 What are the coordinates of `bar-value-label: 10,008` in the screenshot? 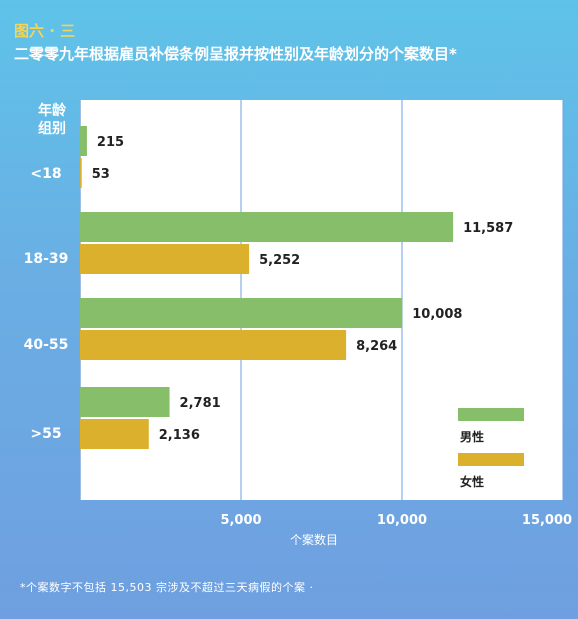 It's located at (437, 314).